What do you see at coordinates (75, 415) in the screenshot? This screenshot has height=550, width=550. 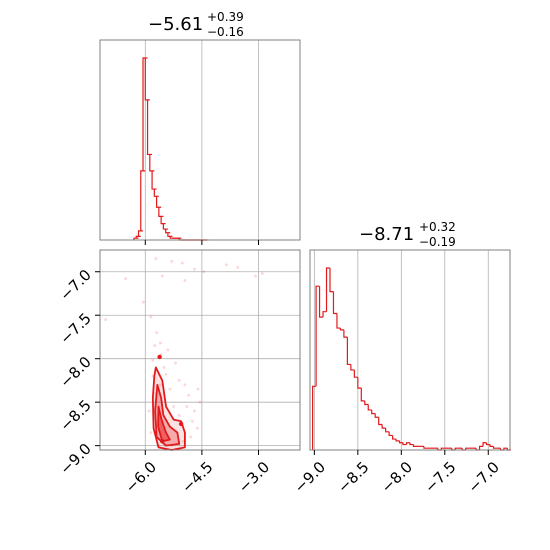 I see `scatter-ytick-label: −8.5` at bounding box center [75, 415].